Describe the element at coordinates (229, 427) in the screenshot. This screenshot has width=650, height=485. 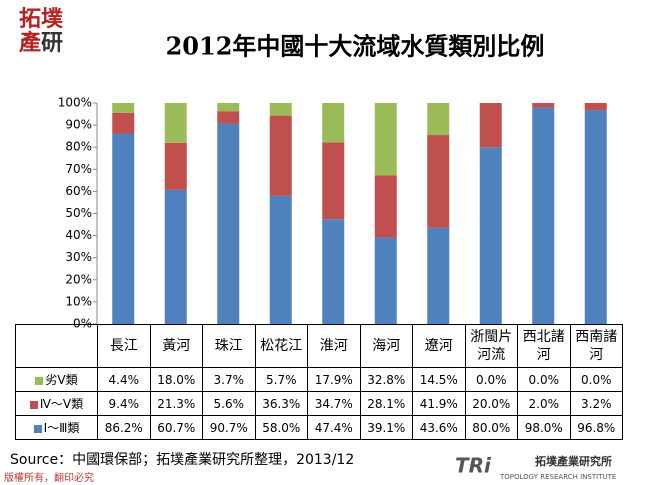
I see `value-label: 90.7%` at that location.